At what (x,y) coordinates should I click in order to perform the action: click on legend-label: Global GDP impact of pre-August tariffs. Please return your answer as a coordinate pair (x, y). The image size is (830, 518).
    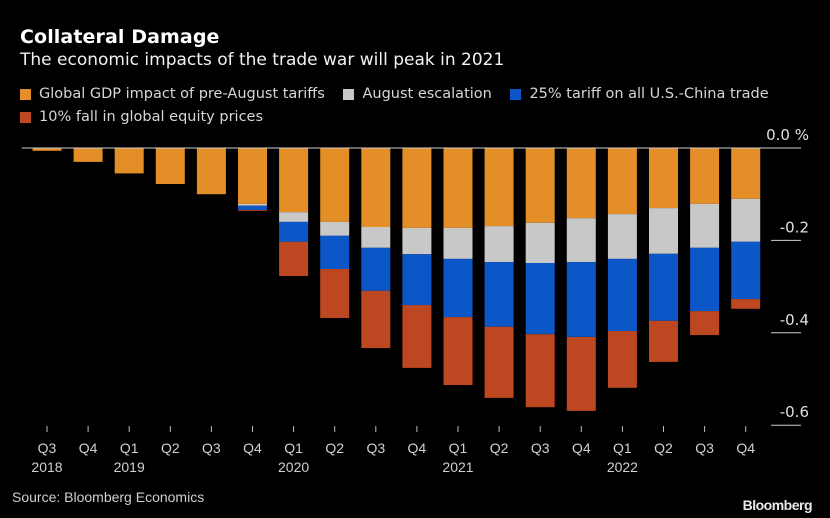
    Looking at the image, I should click on (182, 94).